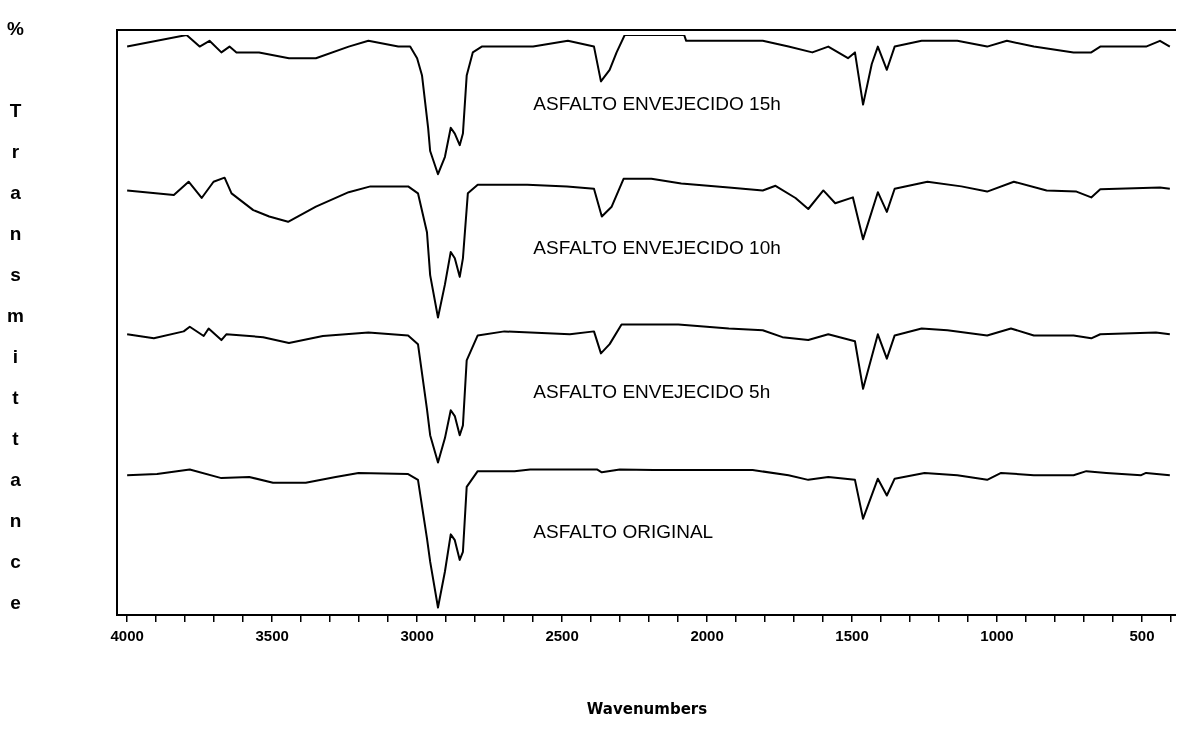 This screenshot has height=747, width=1177. What do you see at coordinates (852, 636) in the screenshot?
I see `x-tick-label: 1500` at bounding box center [852, 636].